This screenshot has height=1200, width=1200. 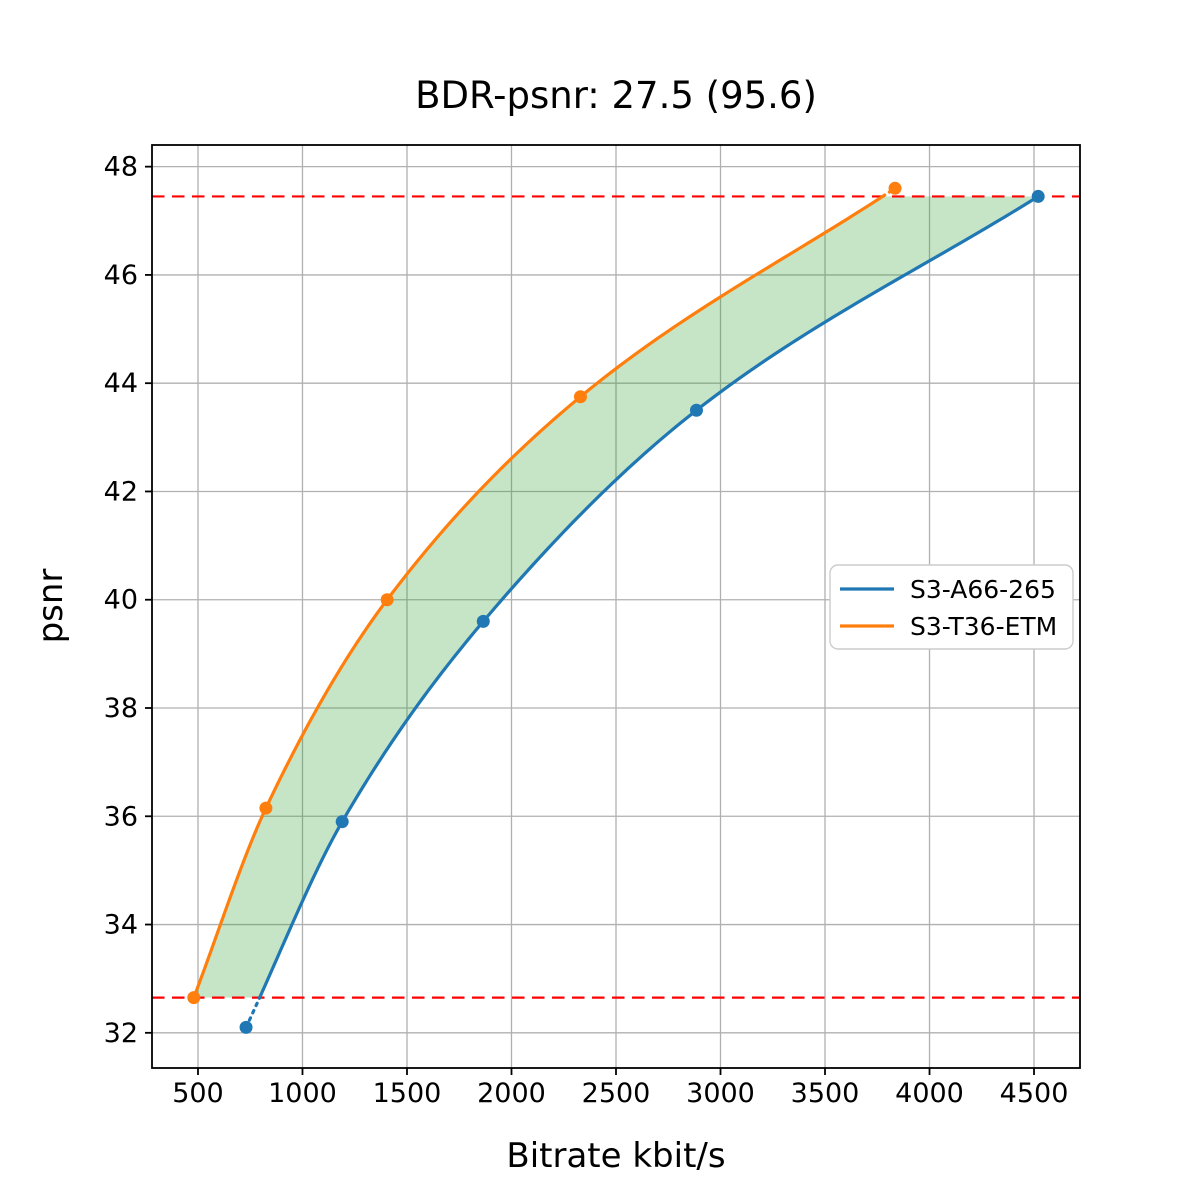 I want to click on y-tick-label: 34, so click(x=121, y=925).